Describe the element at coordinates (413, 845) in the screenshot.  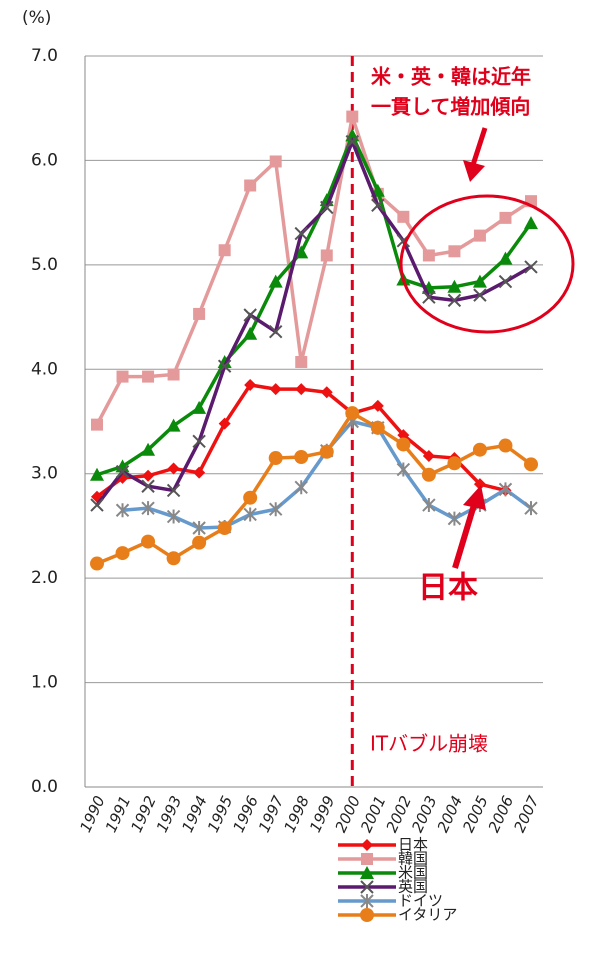
I see `legend-label: 日本` at that location.